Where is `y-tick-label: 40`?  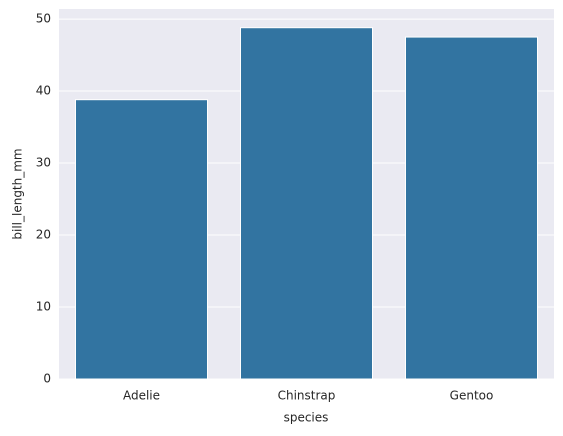
y-tick-label: 40 is located at coordinates (43, 91).